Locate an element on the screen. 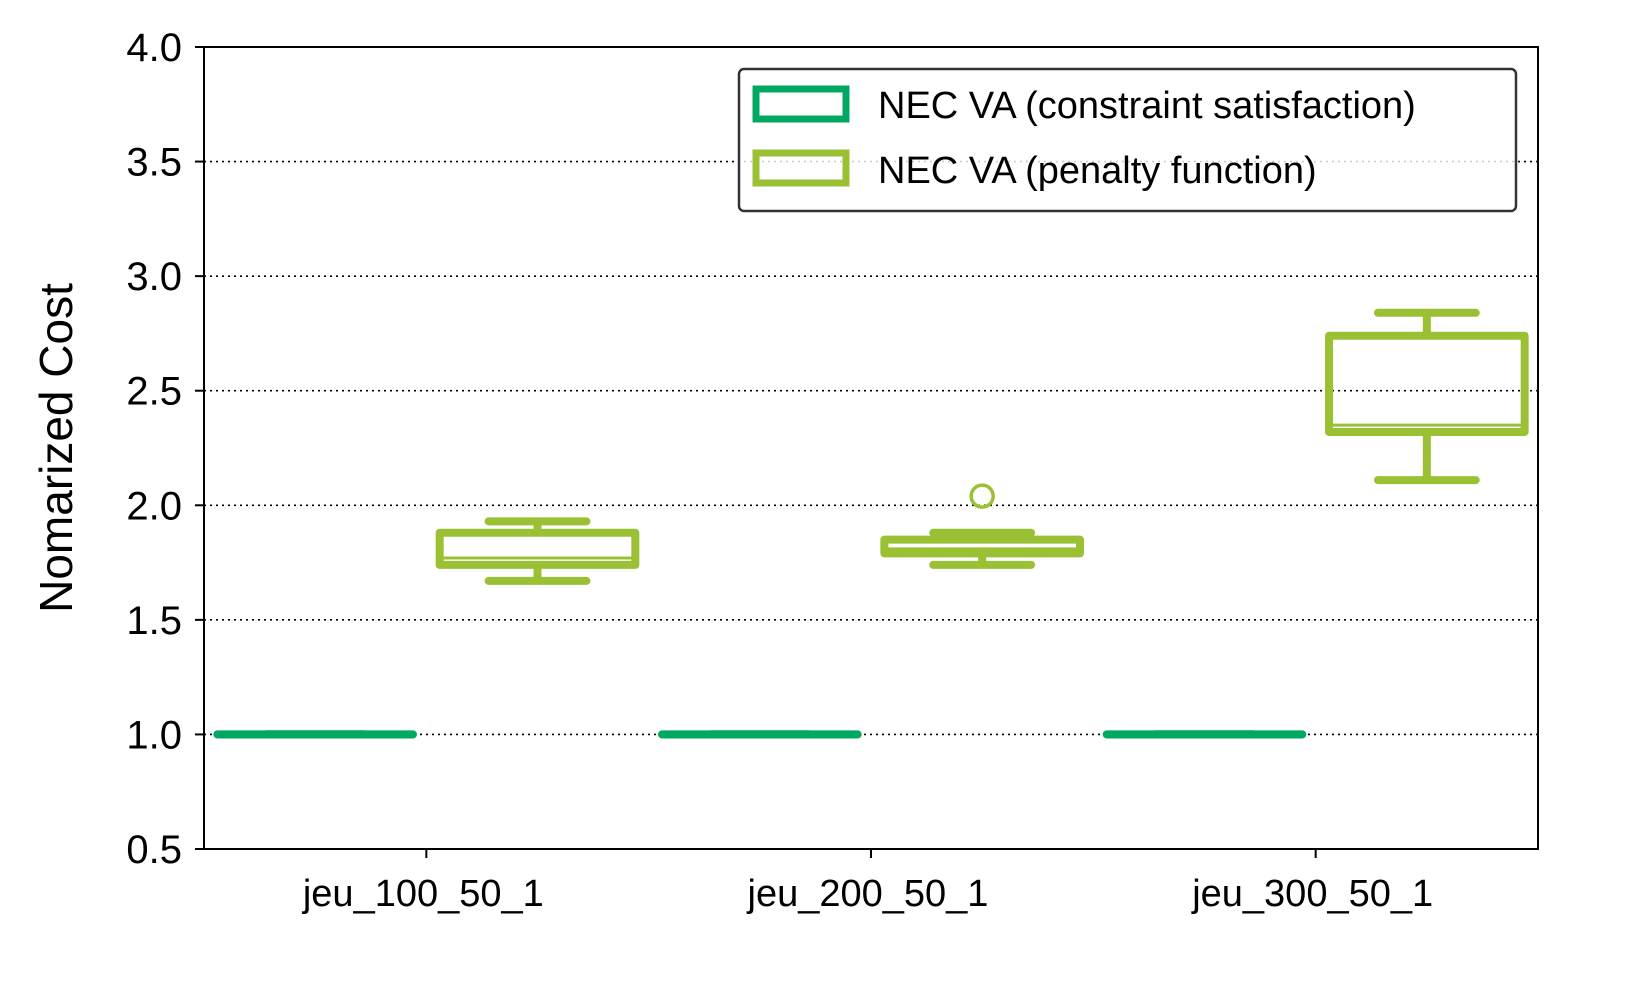  y-tick-label: 1.0 is located at coordinates (154, 735).